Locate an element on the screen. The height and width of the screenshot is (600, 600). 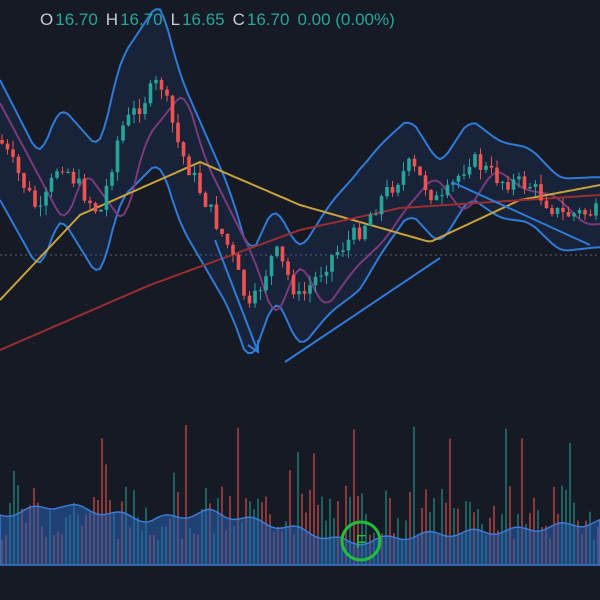
ohlc-item: O 16.70 is located at coordinates (69, 20).